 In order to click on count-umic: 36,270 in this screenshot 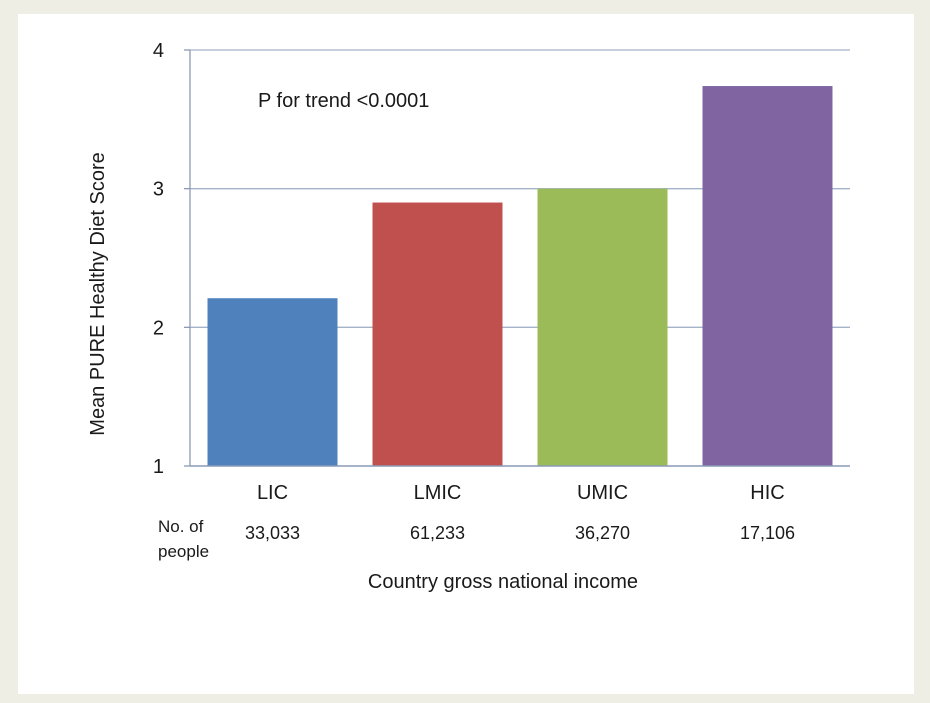, I will do `click(602, 533)`.